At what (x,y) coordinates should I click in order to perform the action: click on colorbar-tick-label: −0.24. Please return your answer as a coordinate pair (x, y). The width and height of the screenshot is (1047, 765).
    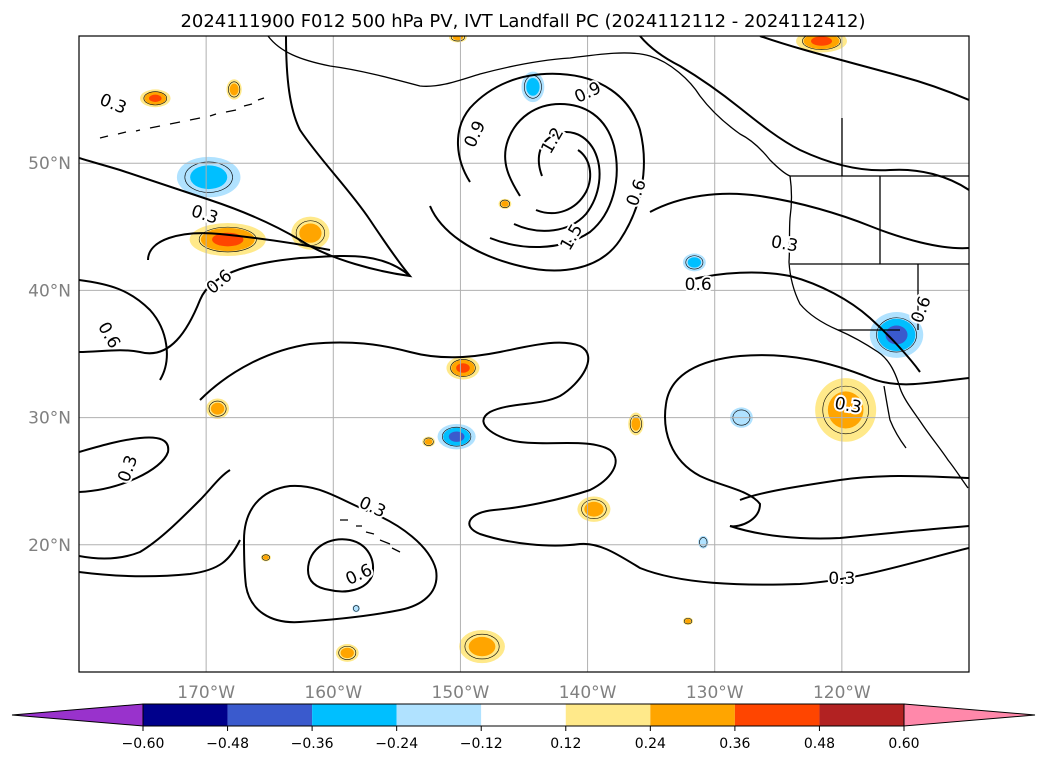
    Looking at the image, I should click on (396, 744).